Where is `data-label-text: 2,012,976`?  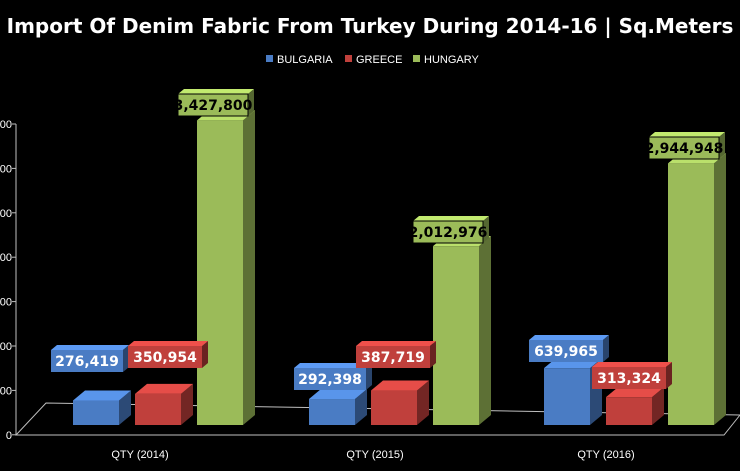
data-label-text: 2,012,976 is located at coordinates (448, 233).